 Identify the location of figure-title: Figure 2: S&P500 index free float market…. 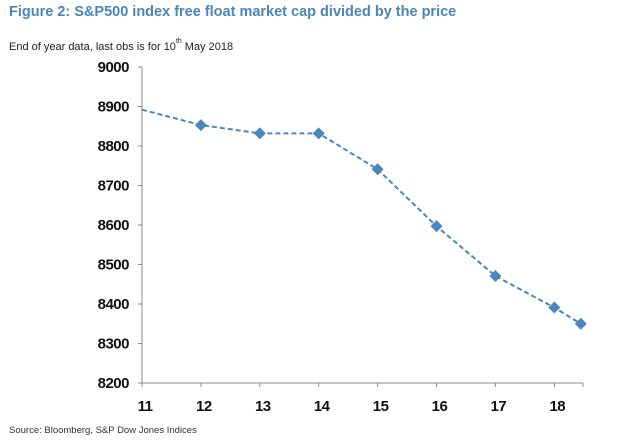
(233, 12).